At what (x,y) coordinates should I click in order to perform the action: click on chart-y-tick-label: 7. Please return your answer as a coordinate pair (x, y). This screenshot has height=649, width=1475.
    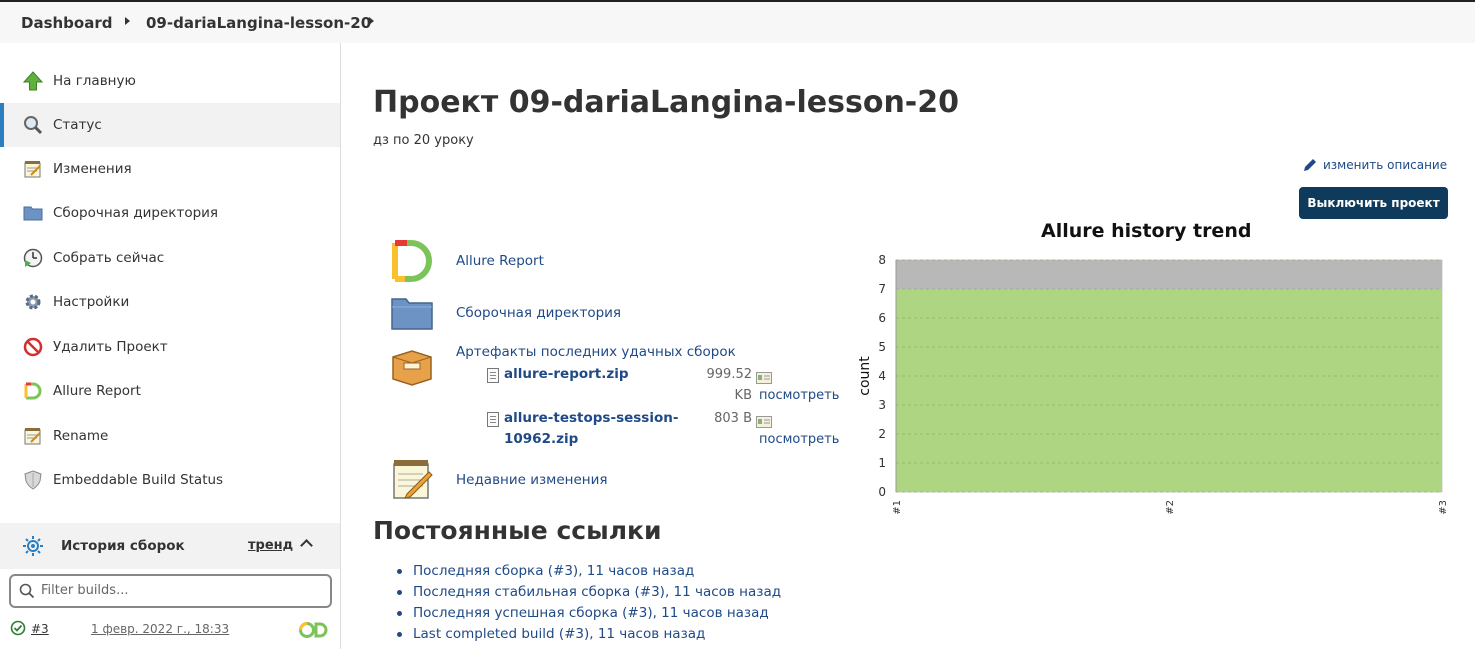
    Looking at the image, I should click on (882, 289).